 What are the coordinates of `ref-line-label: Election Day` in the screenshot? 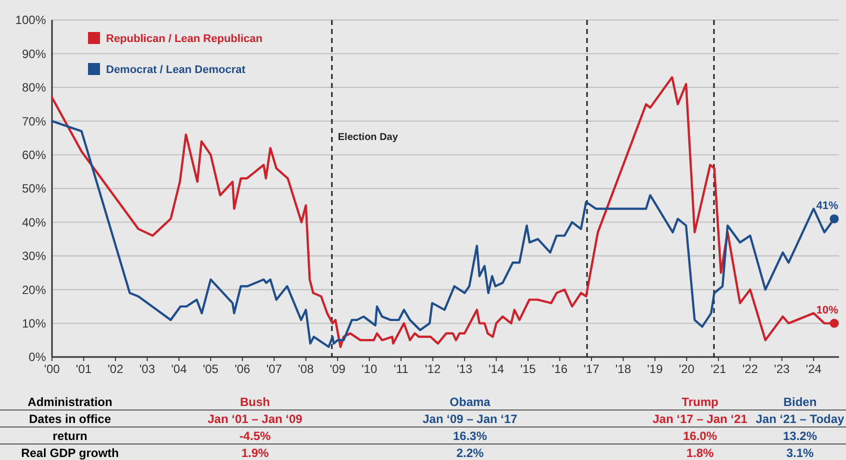 It's located at (368, 137).